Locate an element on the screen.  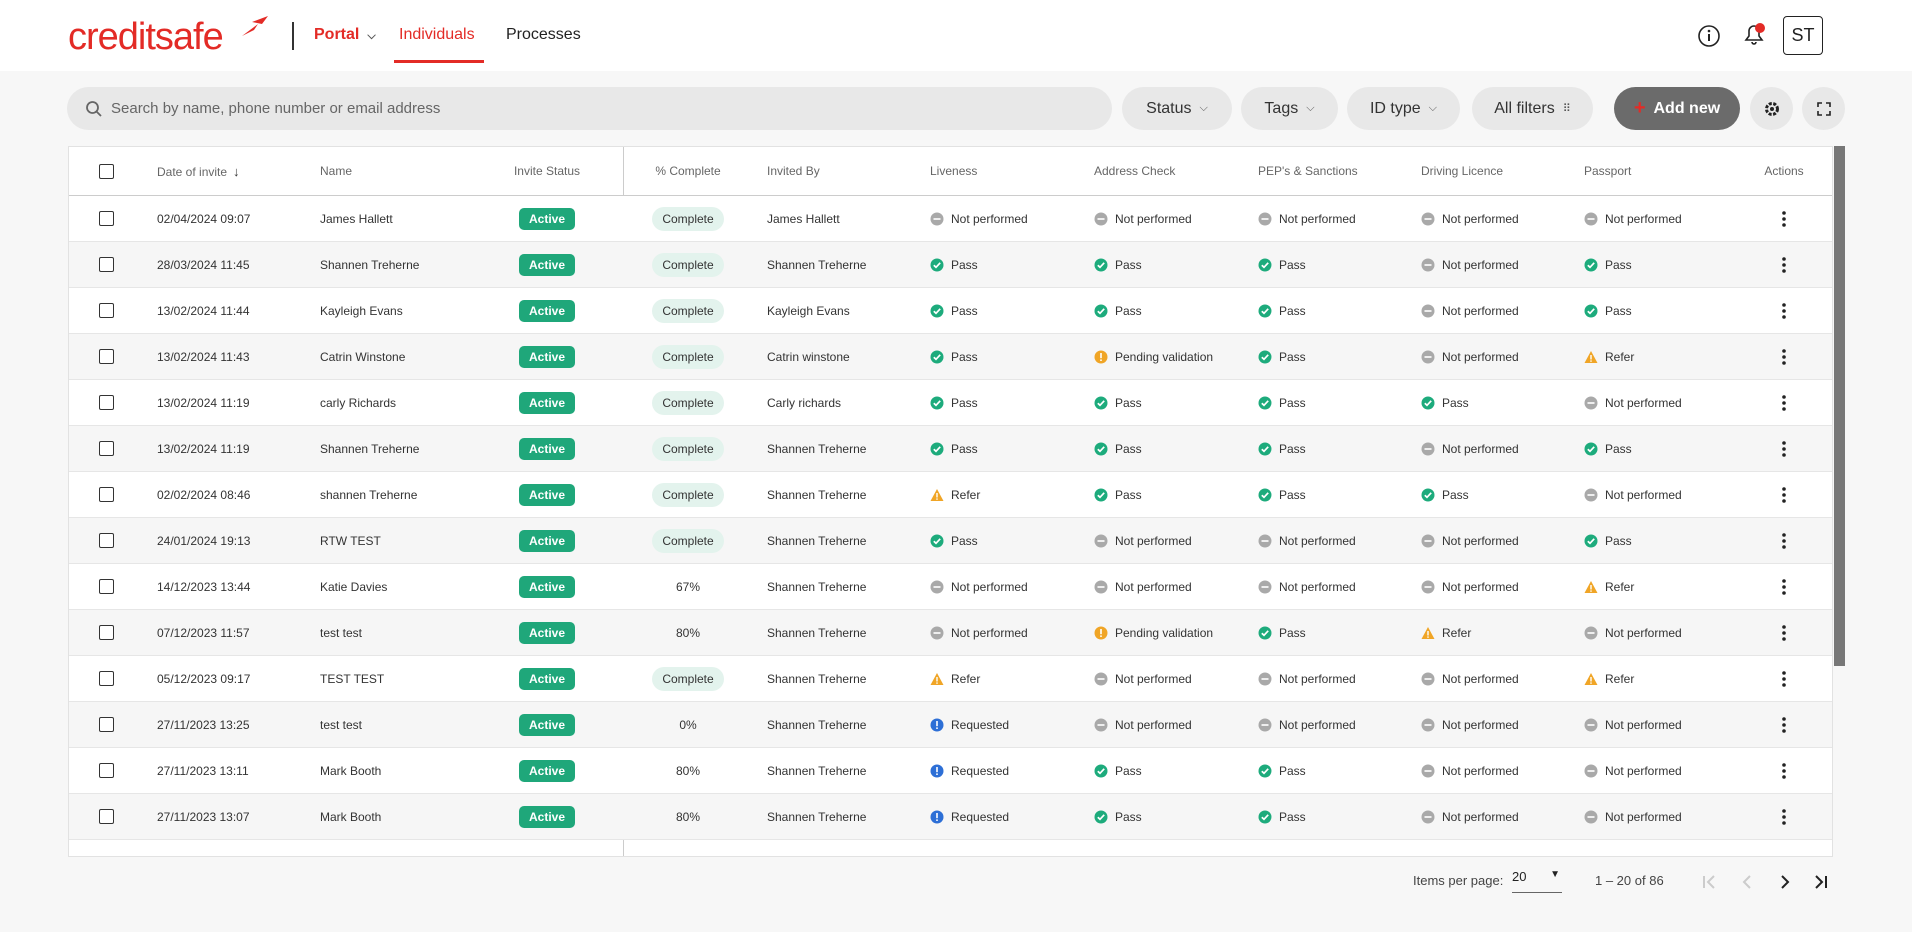
header-checkbox is located at coordinates (106, 171).